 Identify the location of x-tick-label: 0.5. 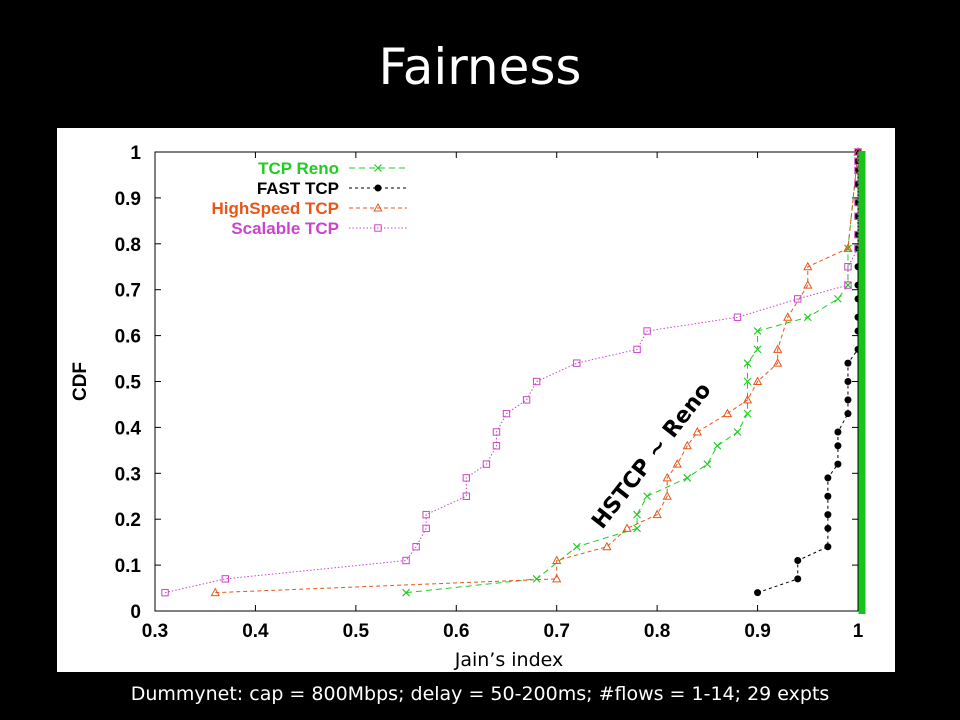
(356, 631).